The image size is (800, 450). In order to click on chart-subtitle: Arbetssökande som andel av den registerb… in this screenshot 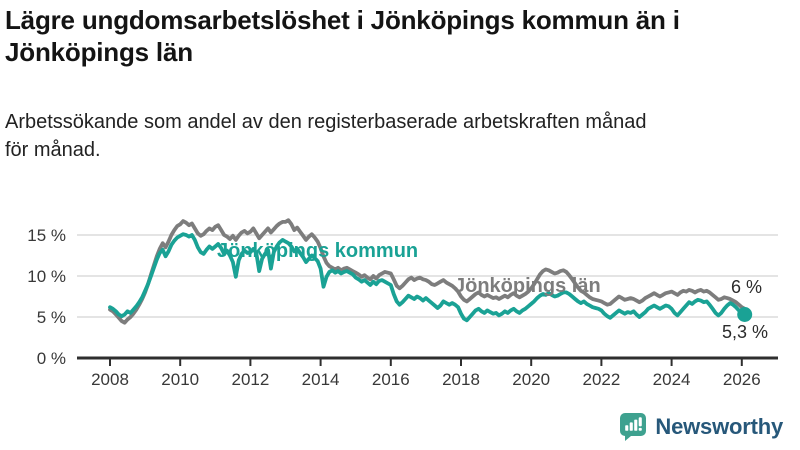, I will do `click(326, 136)`.